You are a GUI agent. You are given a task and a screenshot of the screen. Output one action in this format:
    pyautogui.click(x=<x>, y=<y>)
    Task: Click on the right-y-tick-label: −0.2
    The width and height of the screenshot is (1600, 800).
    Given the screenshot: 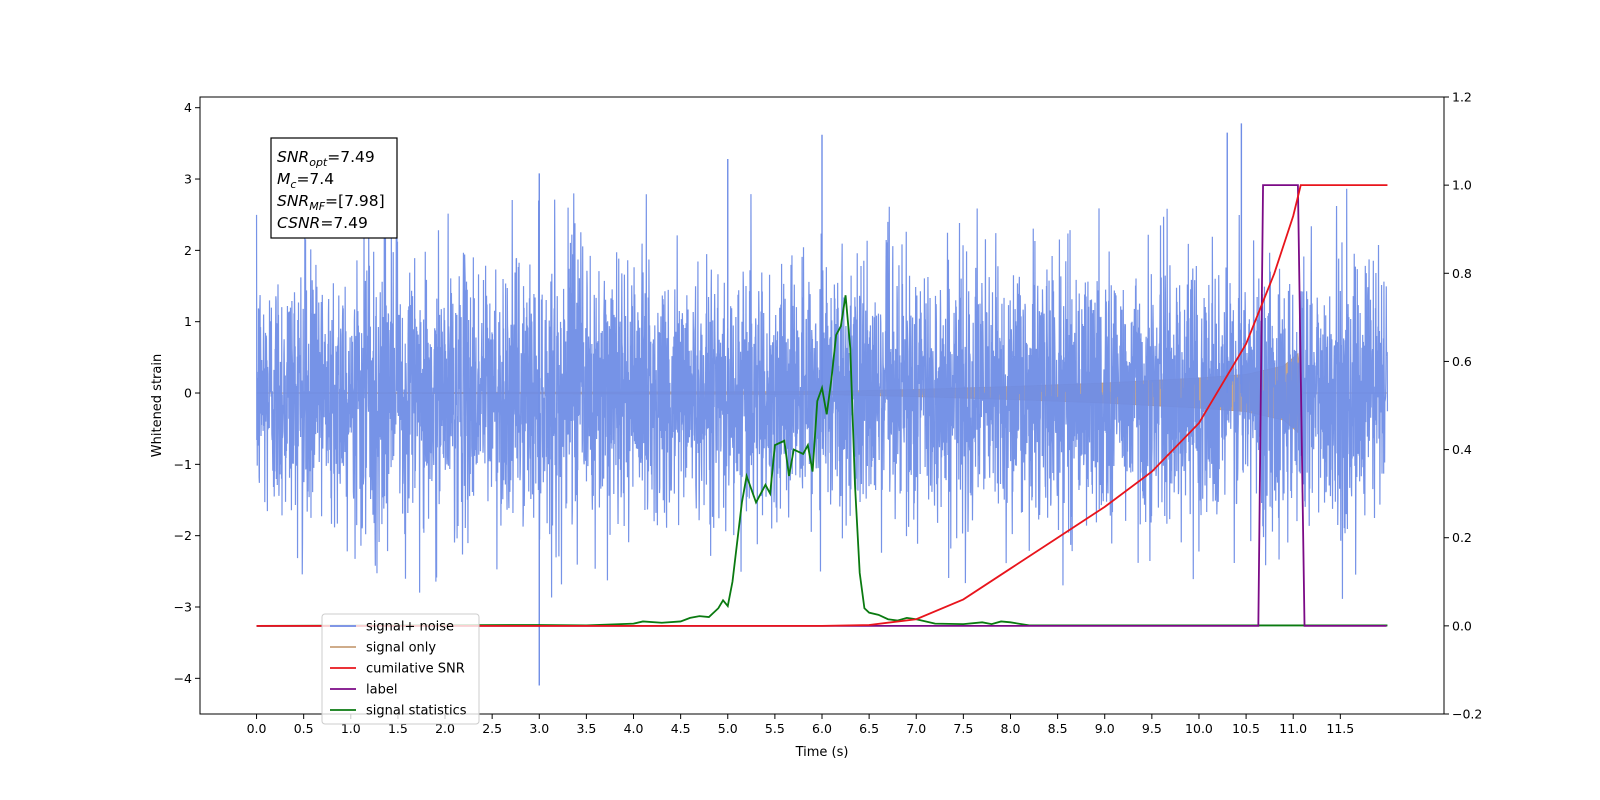 What is the action you would take?
    pyautogui.click(x=1467, y=714)
    